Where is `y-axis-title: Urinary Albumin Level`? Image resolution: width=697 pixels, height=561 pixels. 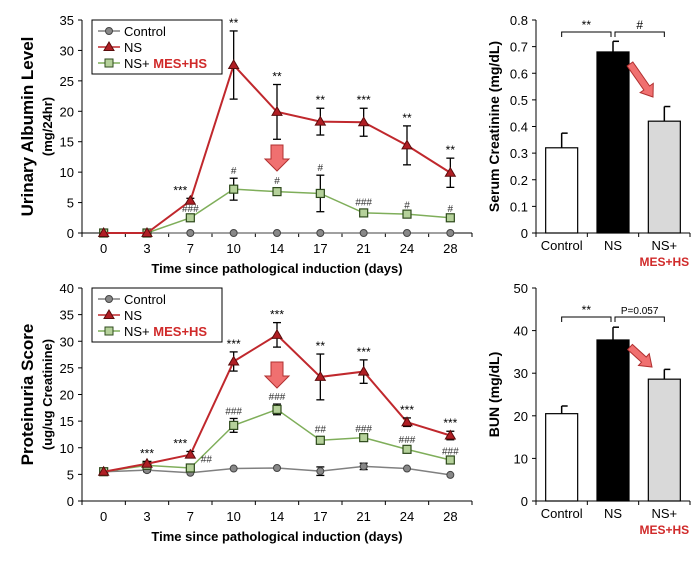
y-axis-title: Urinary Albumin Level is located at coordinates (27, 127).